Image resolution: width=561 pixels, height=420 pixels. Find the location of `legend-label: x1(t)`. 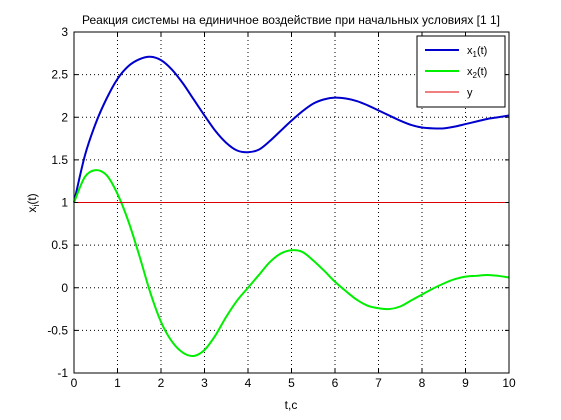

legend-label: x1(t) is located at coordinates (477, 52).